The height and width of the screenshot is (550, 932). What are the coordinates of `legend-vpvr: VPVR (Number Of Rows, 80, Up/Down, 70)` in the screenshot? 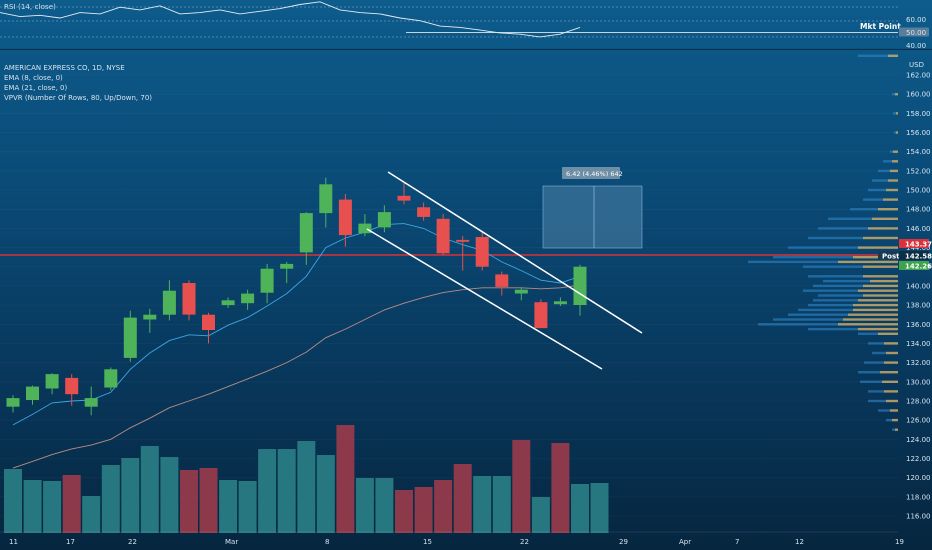 It's located at (78, 98).